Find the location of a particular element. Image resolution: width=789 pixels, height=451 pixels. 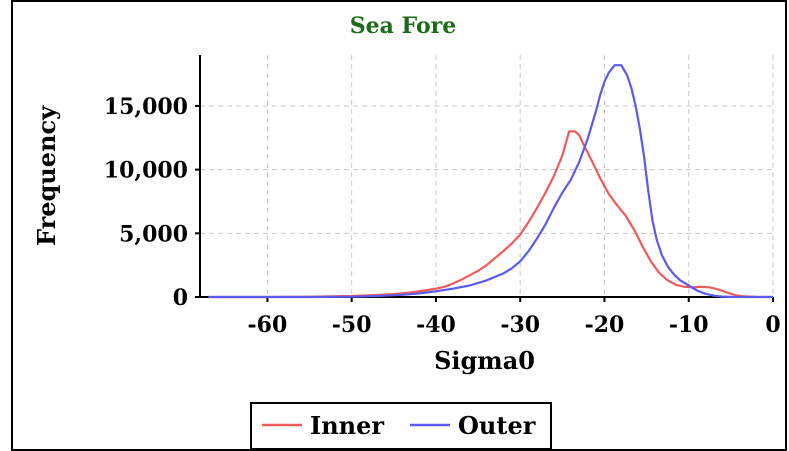

x-tick-label: -10 is located at coordinates (689, 325).